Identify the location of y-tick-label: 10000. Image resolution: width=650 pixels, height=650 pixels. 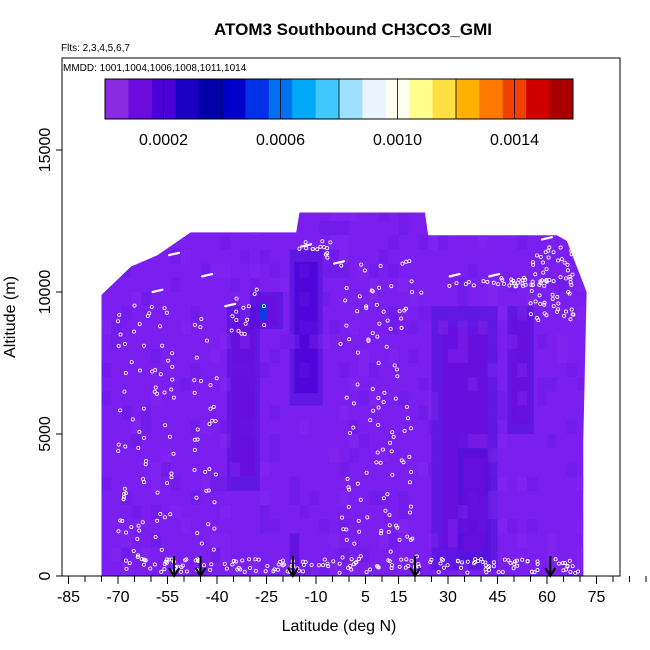
(45, 292).